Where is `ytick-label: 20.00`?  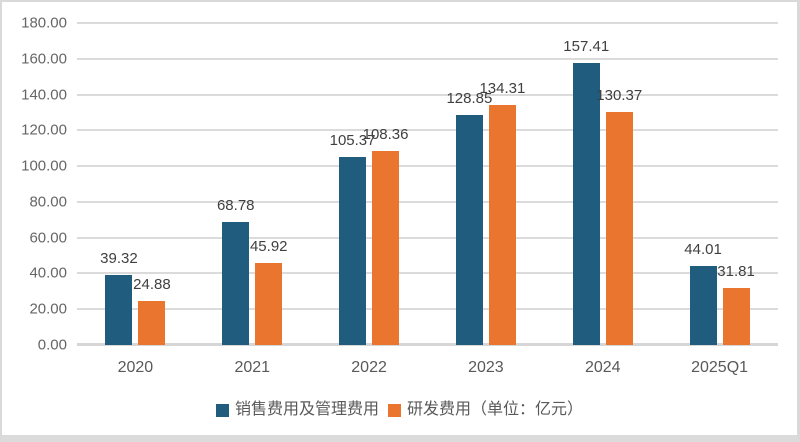
ytick-label: 20.00 is located at coordinates (48, 309).